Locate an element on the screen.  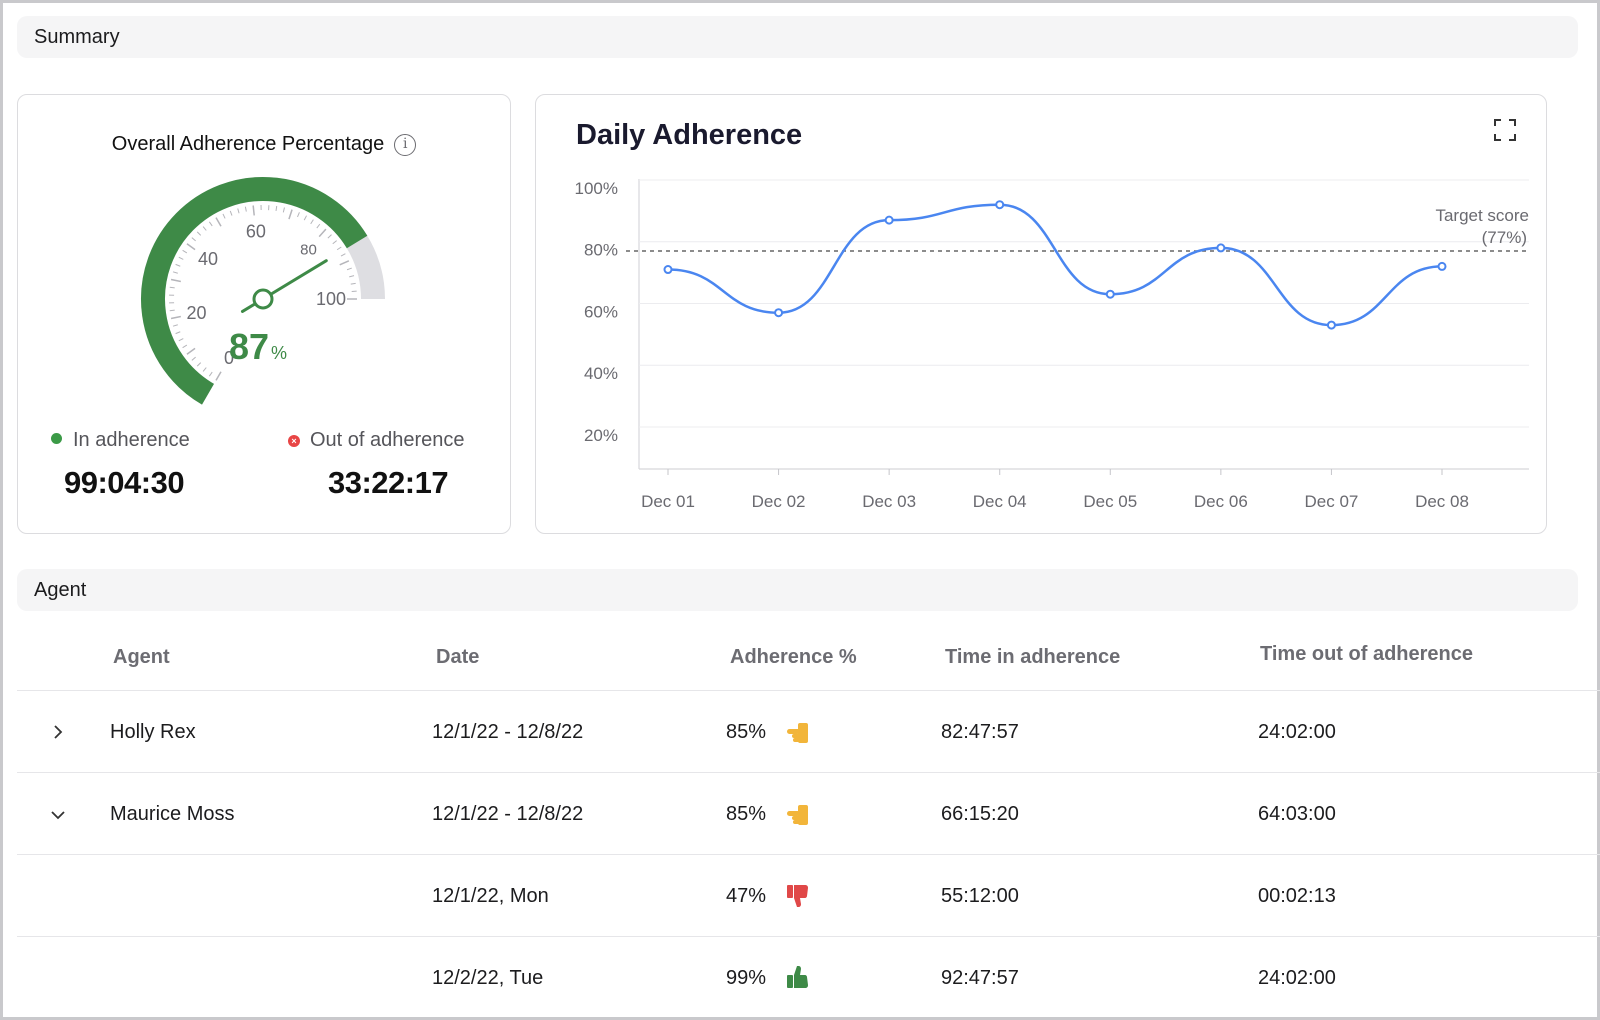
x-tick-label: Dec 06 is located at coordinates (1221, 501).